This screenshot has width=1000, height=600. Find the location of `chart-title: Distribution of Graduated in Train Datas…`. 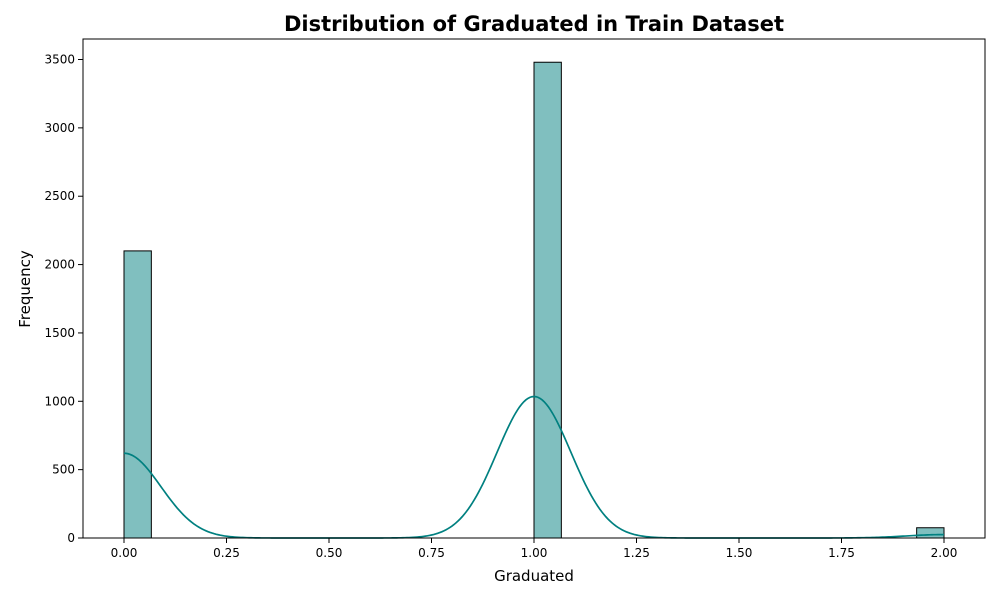

chart-title: Distribution of Graduated in Train Datas… is located at coordinates (534, 24).